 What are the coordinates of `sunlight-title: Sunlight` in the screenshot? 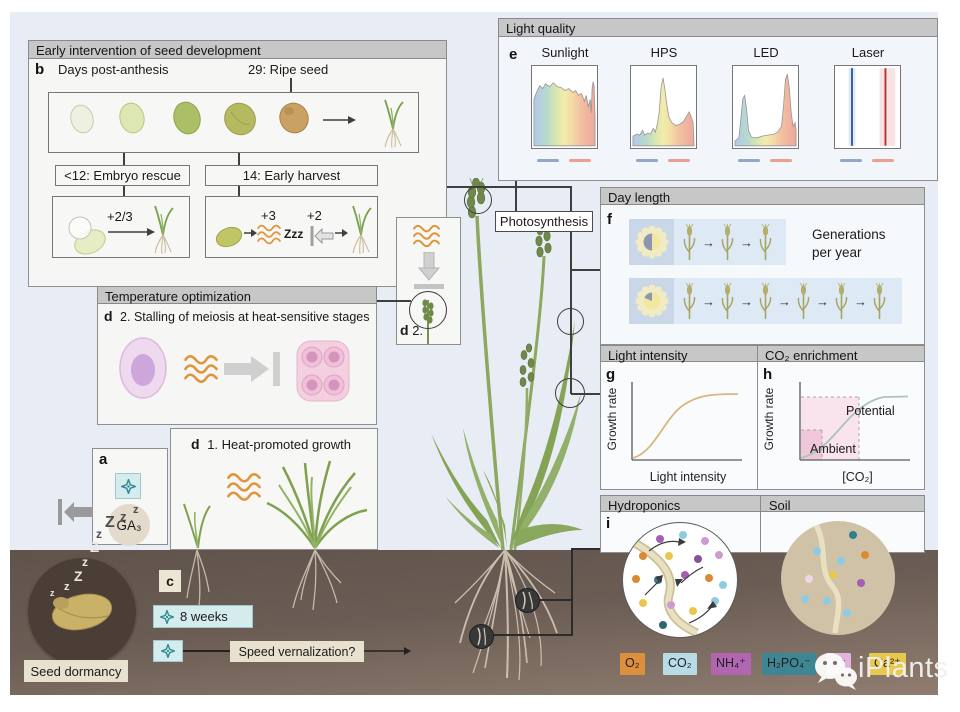 It's located at (565, 52).